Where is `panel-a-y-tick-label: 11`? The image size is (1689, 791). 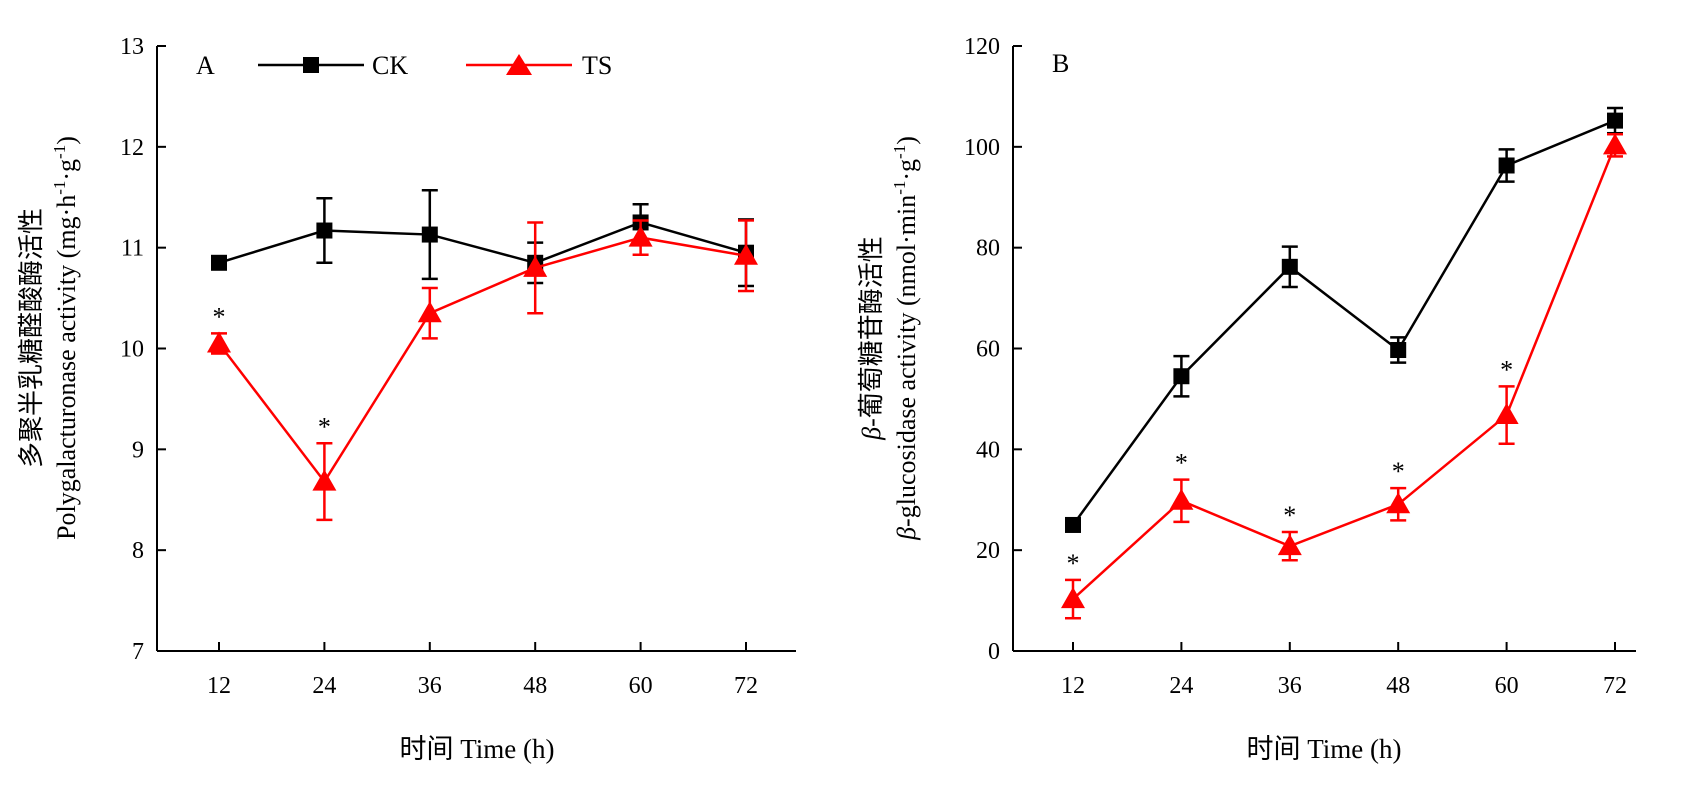
panel-a-y-tick-label: 11 is located at coordinates (132, 249).